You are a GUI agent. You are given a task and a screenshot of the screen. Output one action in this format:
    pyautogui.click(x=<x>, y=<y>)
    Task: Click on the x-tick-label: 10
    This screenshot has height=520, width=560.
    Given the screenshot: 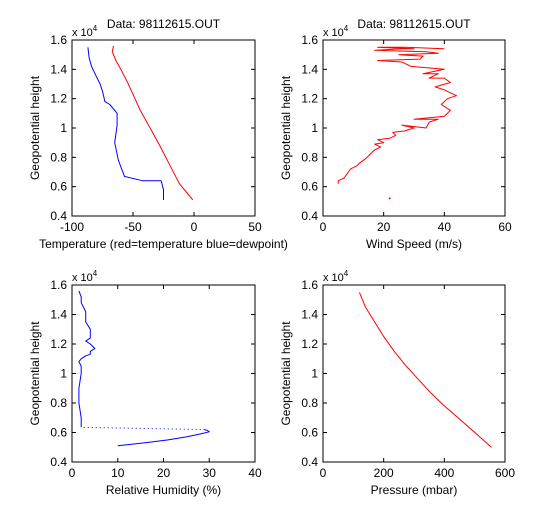 What is the action you would take?
    pyautogui.click(x=118, y=473)
    